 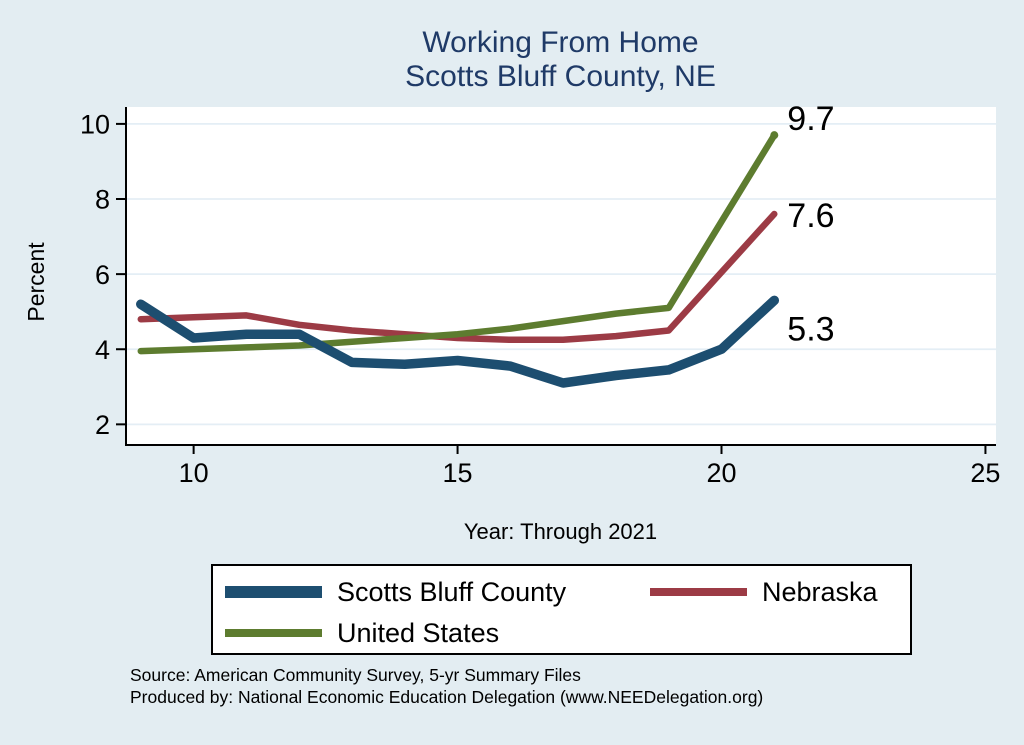 What do you see at coordinates (721, 473) in the screenshot?
I see `x-tick-label-20: 20` at bounding box center [721, 473].